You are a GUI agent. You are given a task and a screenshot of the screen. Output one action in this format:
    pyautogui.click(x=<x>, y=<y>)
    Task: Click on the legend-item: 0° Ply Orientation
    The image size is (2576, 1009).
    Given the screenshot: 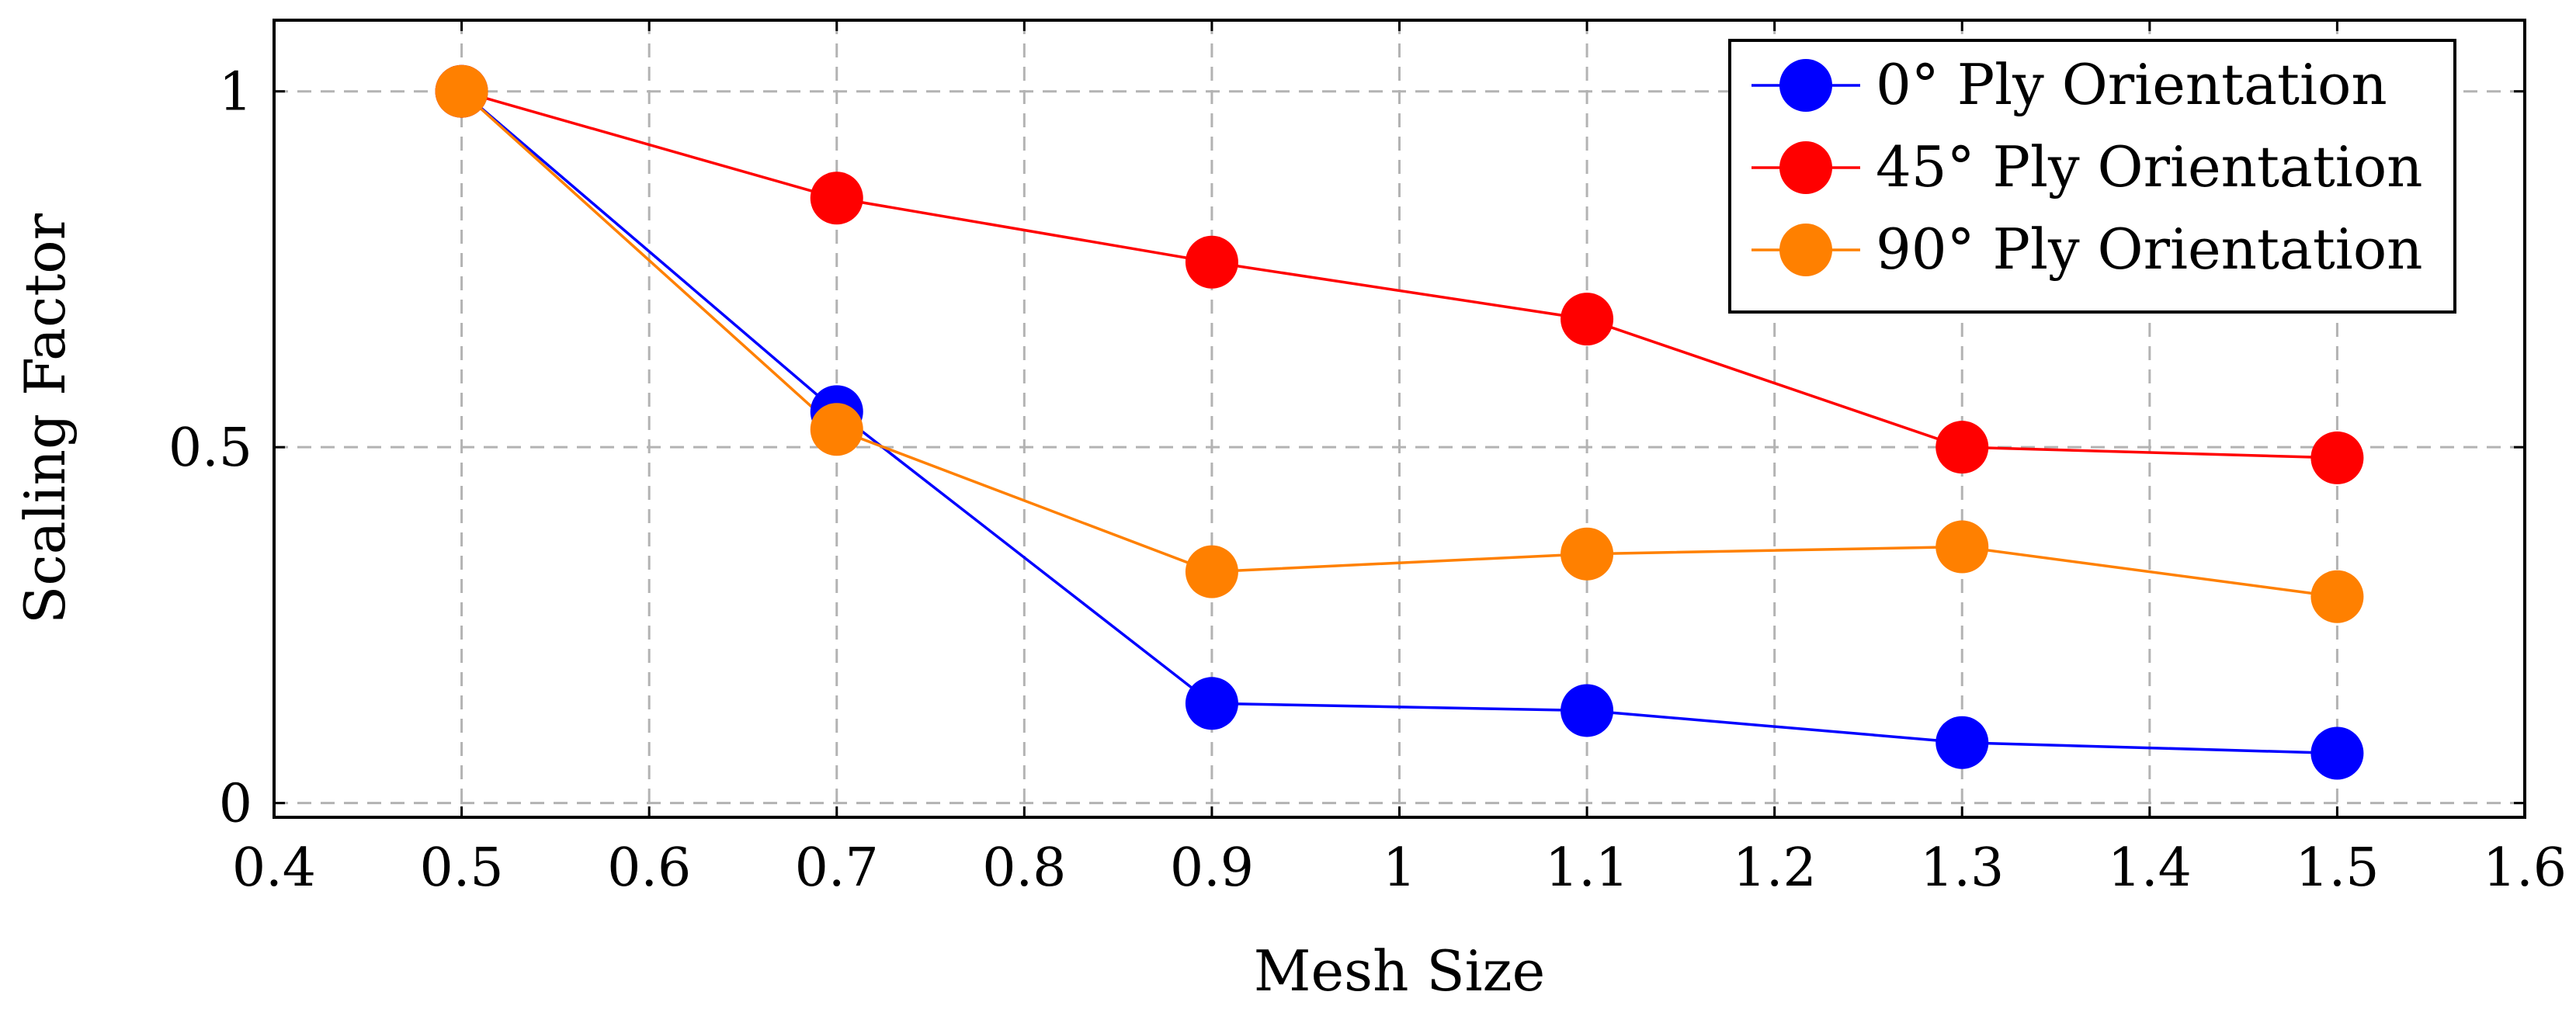 What is the action you would take?
    pyautogui.click(x=2069, y=84)
    